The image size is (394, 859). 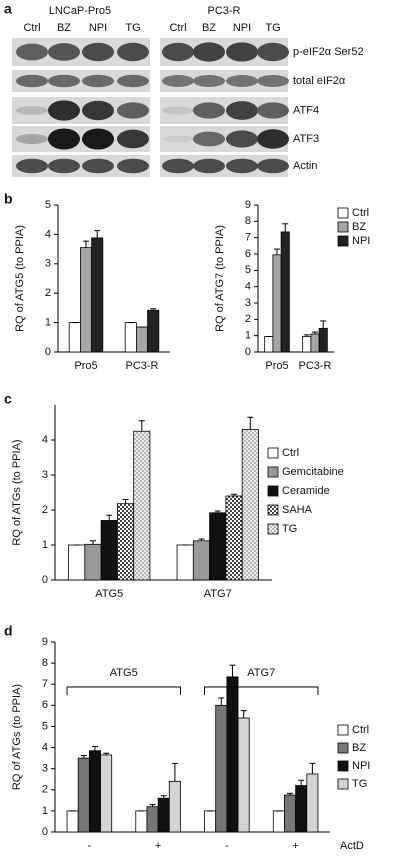 What do you see at coordinates (359, 784) in the screenshot?
I see `legend-label: TG` at bounding box center [359, 784].